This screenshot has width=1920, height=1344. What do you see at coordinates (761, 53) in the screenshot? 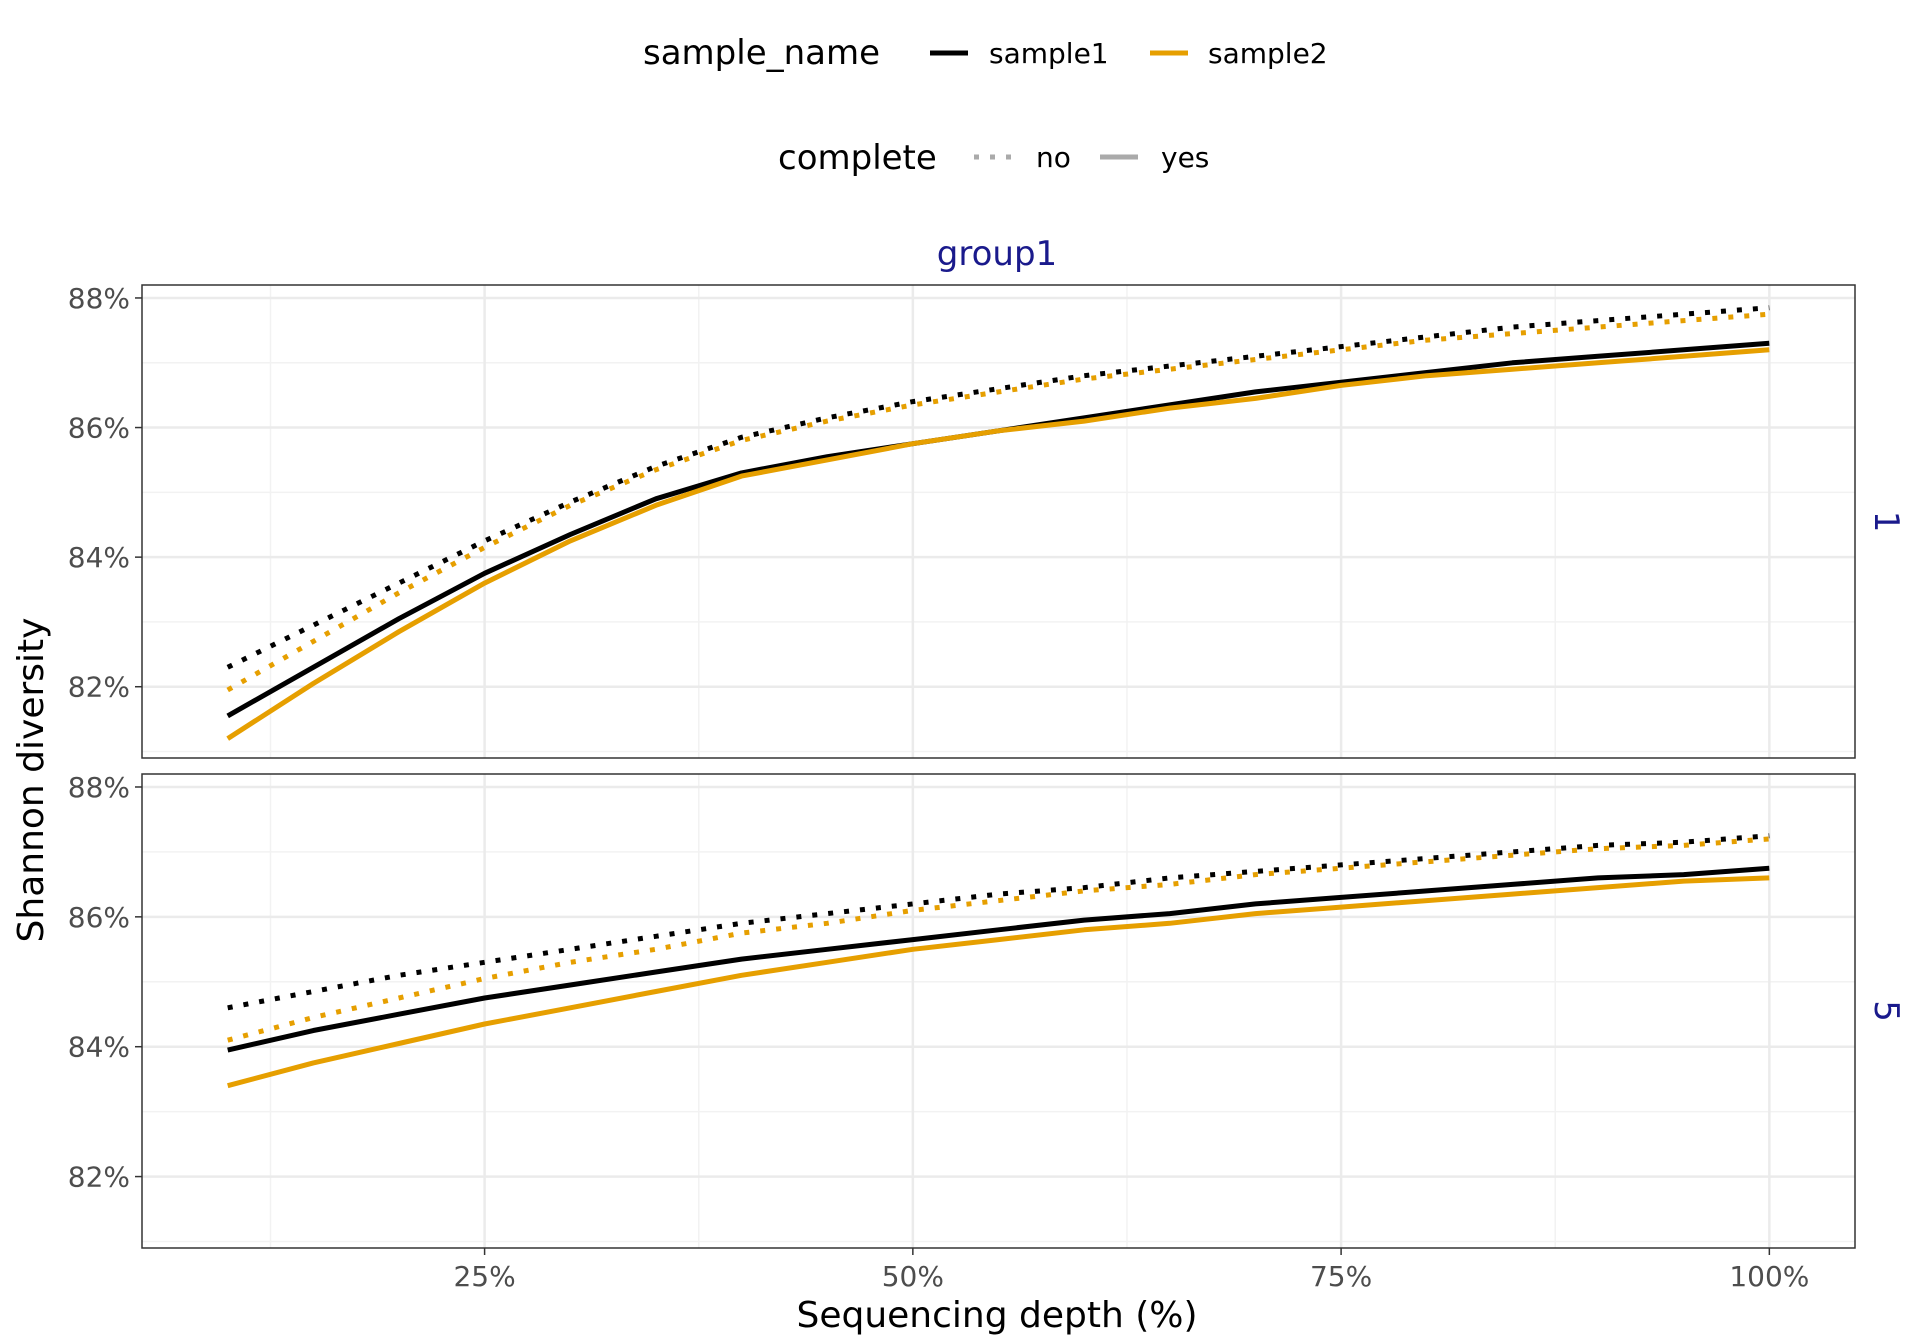
I see `legend-color-title: sample_name` at bounding box center [761, 53].